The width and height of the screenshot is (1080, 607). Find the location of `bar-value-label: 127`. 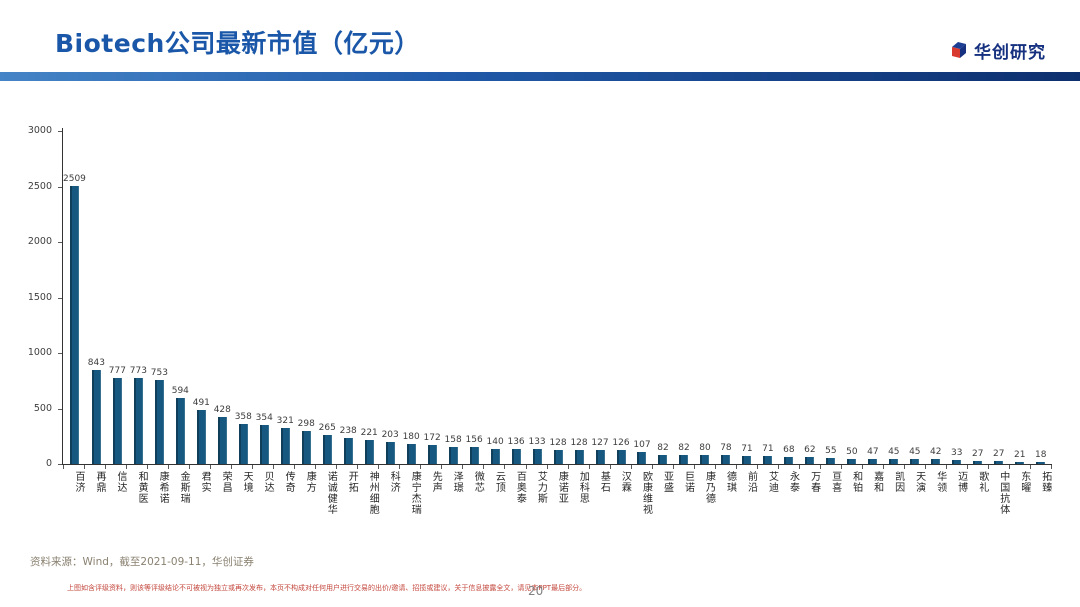

bar-value-label: 127 is located at coordinates (600, 442).